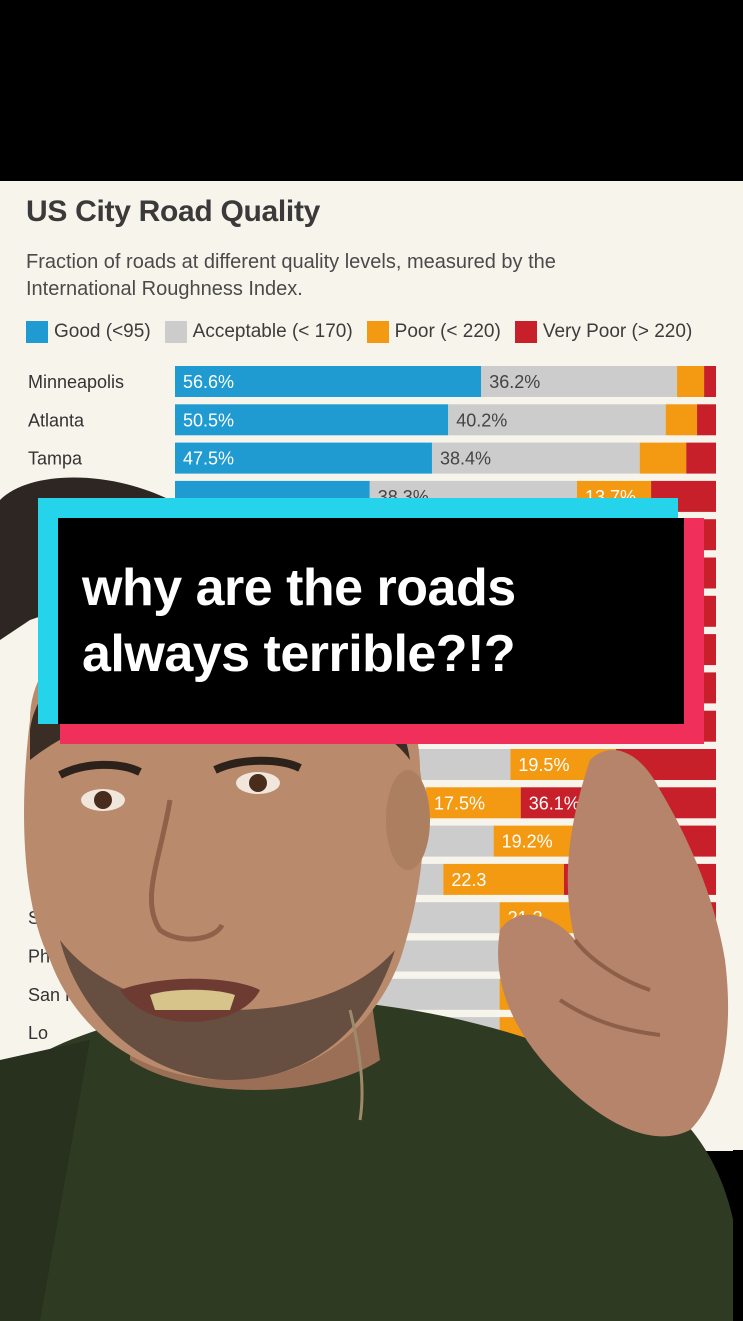 The height and width of the screenshot is (1321, 743). What do you see at coordinates (468, 880) in the screenshot?
I see `bar-value-label: 22.3` at bounding box center [468, 880].